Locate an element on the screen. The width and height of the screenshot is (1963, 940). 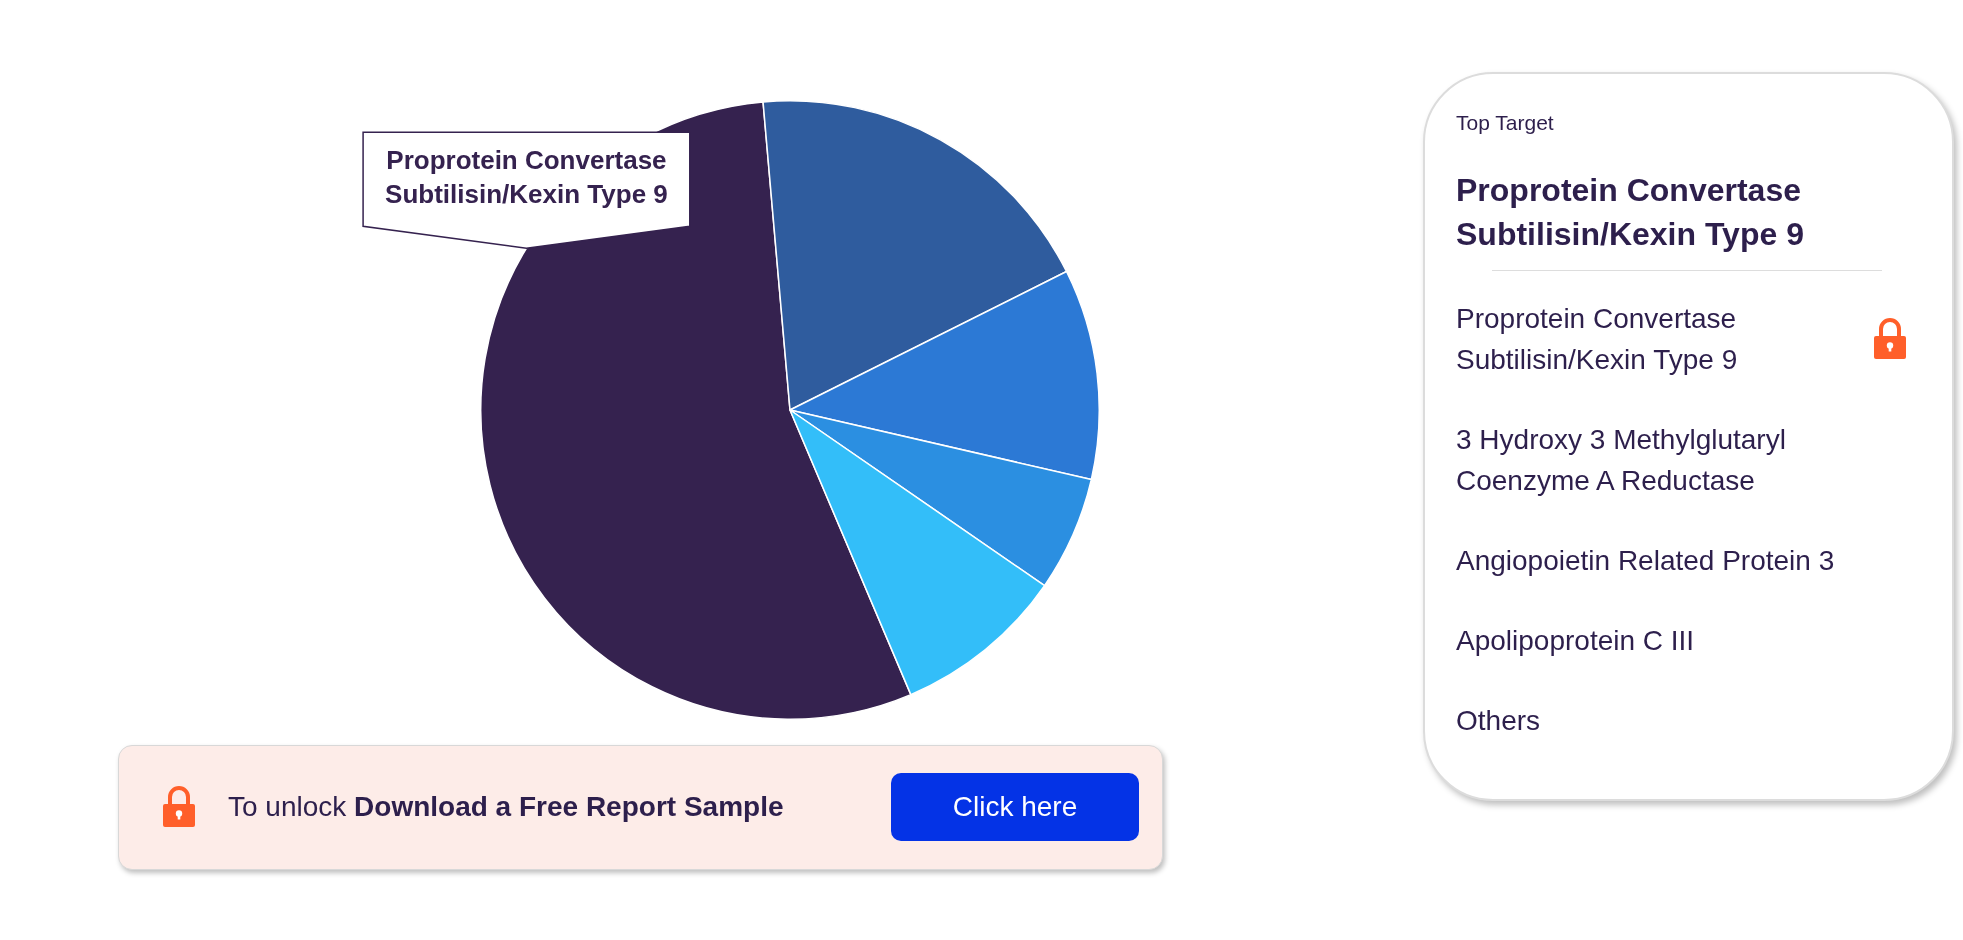
slice-label: Proprotein Convertase Subtilisin/Kexin Type 9 is located at coordinates (526, 177).